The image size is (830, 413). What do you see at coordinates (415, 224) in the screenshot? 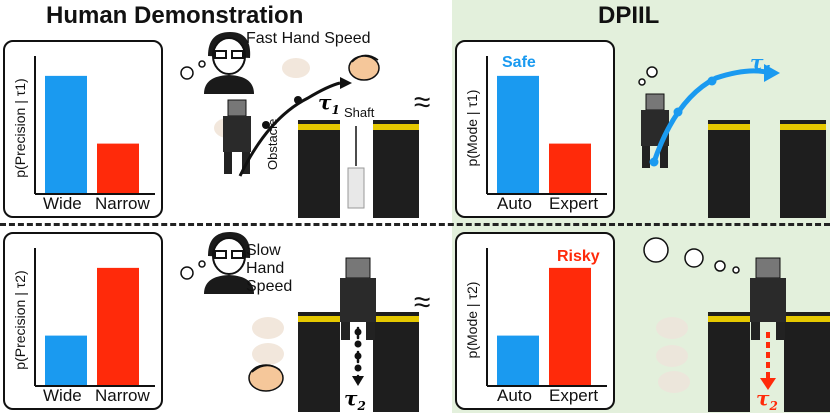
I see `section-divider` at bounding box center [415, 224].